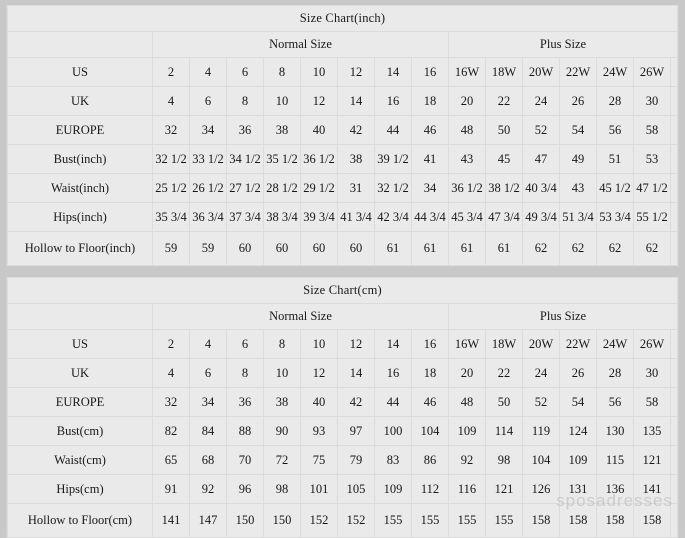 This screenshot has width=685, height=538. What do you see at coordinates (504, 460) in the screenshot?
I see `cell: 98` at bounding box center [504, 460].